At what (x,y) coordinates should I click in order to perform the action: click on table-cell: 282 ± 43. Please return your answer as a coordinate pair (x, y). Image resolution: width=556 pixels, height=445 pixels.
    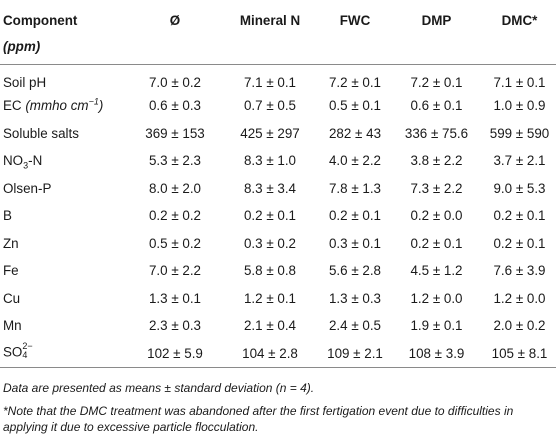
    Looking at the image, I should click on (355, 133).